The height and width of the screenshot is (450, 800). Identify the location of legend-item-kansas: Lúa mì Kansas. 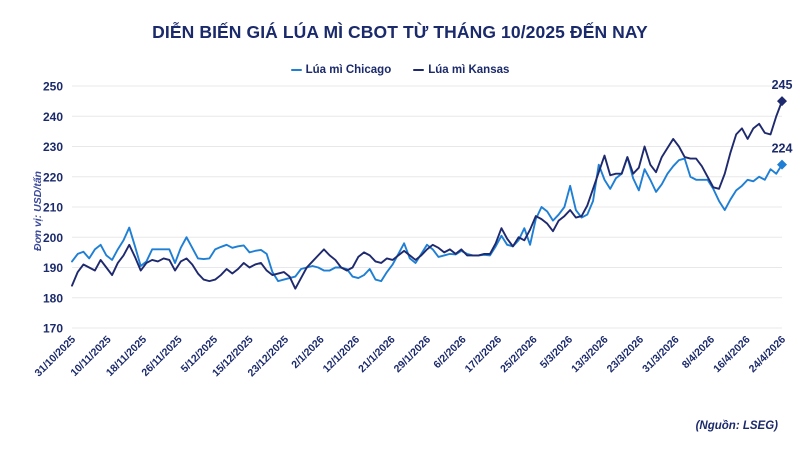
(461, 70).